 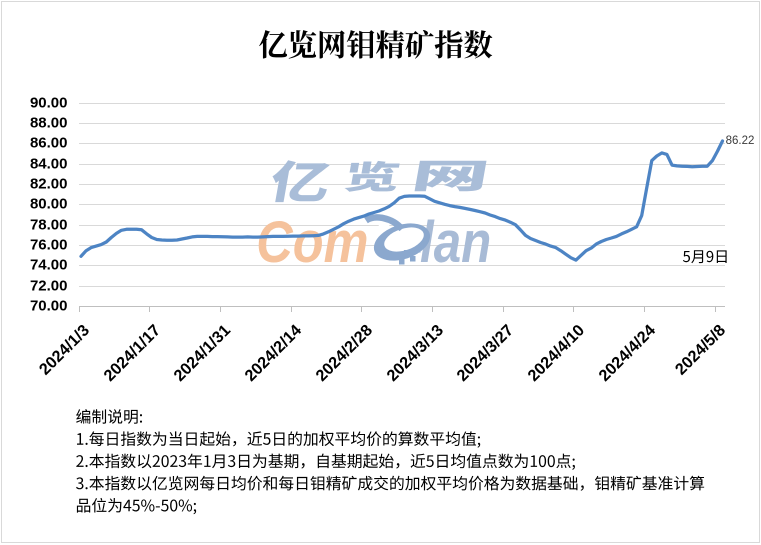 I want to click on svg-text: lan, so click(x=455, y=242).